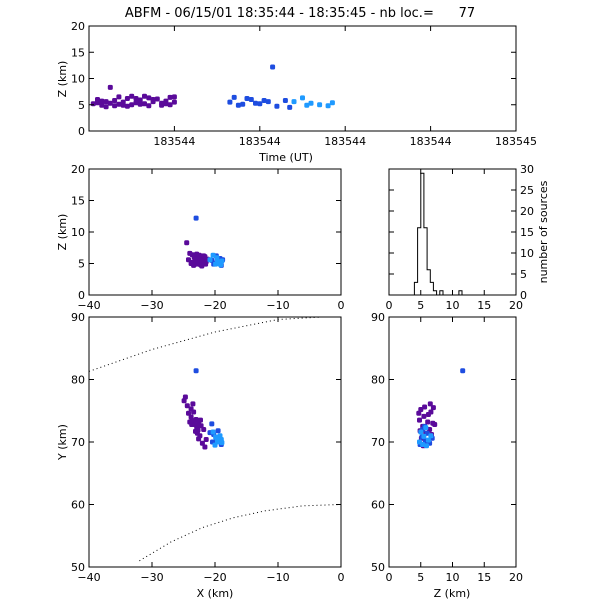 The image size is (600, 600). What do you see at coordinates (151, 305) in the screenshot?
I see `x-z-x-tick-label: −30` at bounding box center [151, 305].